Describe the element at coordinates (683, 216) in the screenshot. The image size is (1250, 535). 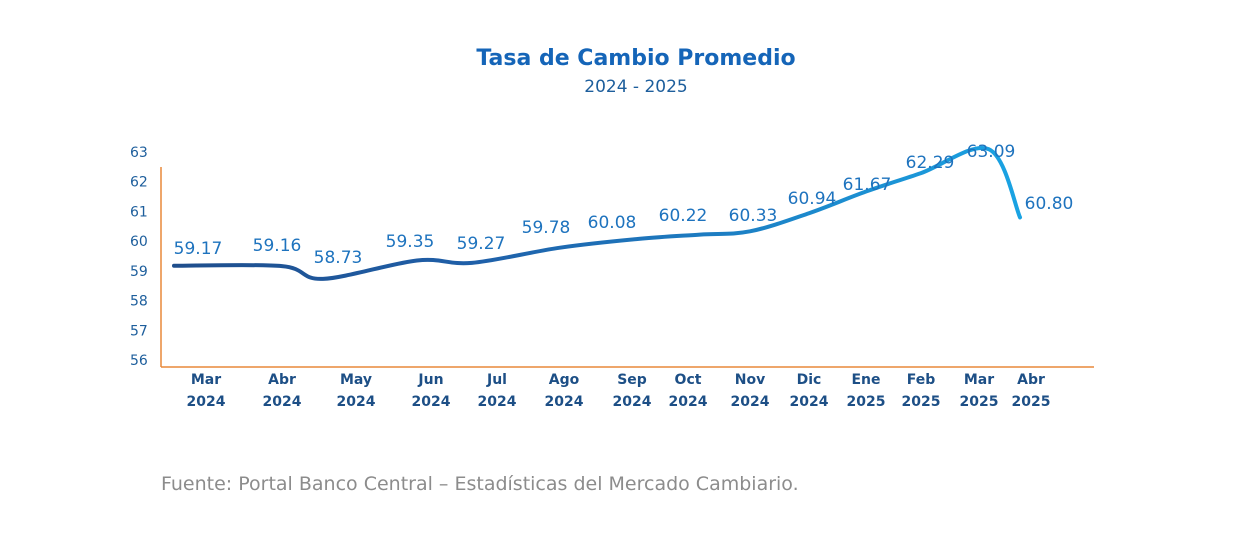
I see `data-label: 60.22` at that location.